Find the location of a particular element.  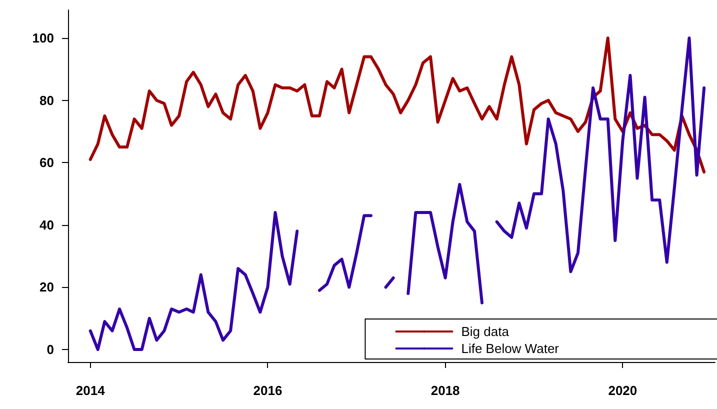

y-tick-label: 20 is located at coordinates (47, 287).